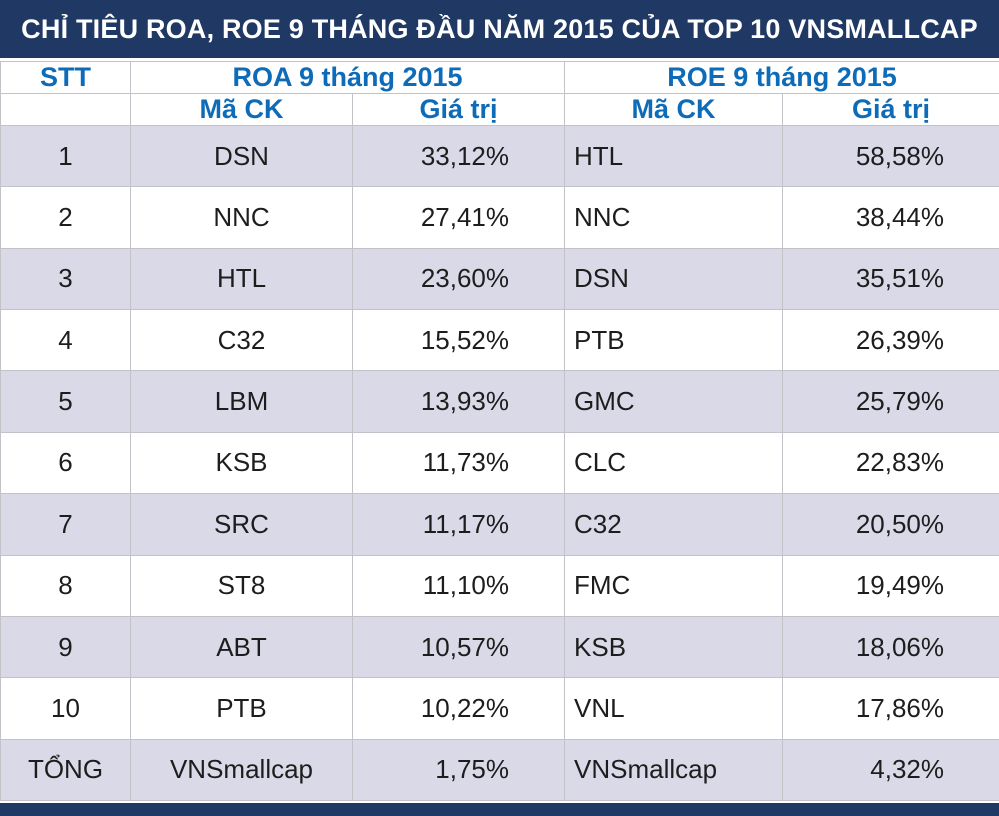 This screenshot has width=999, height=816. What do you see at coordinates (65, 647) in the screenshot?
I see `cell-stt: 9` at bounding box center [65, 647].